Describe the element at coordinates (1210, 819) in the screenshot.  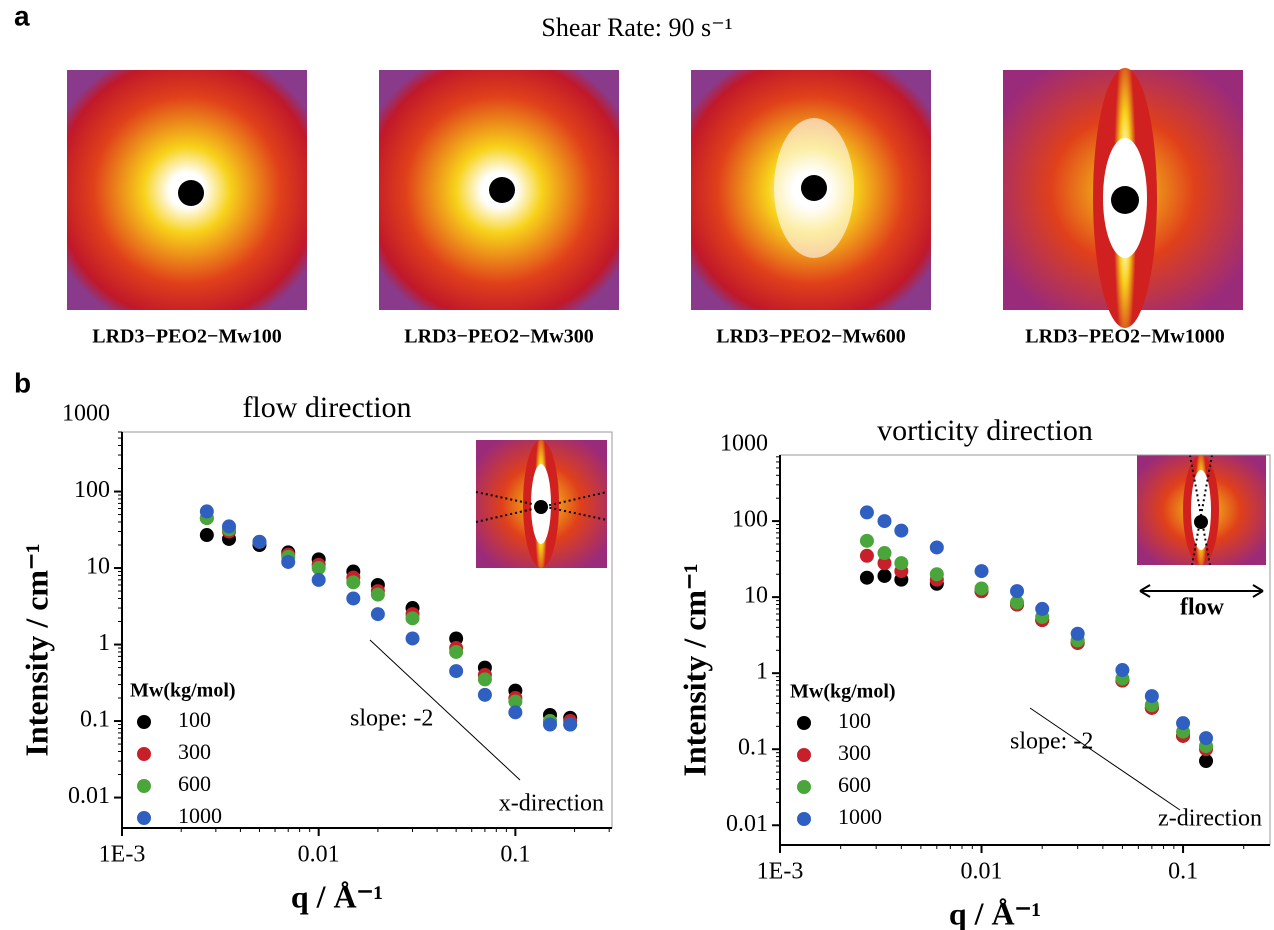
I see `annotation: z-direction` at that location.